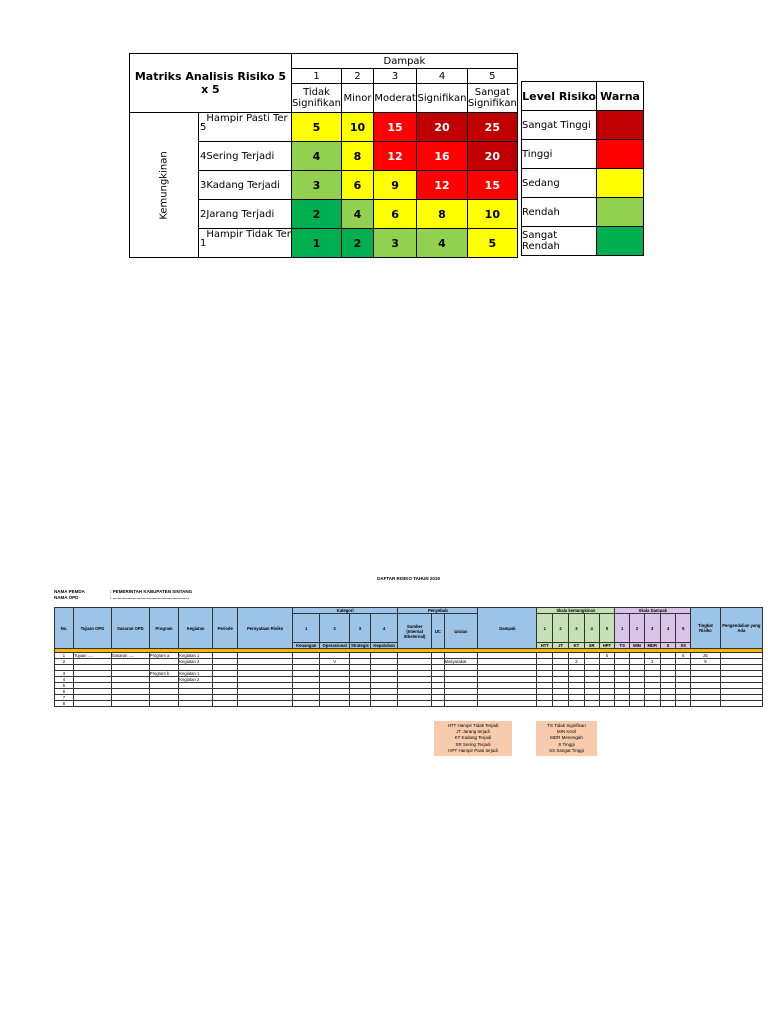 This screenshot has height=1024, width=768. I want to click on risk-score-cell: 25, so click(492, 127).